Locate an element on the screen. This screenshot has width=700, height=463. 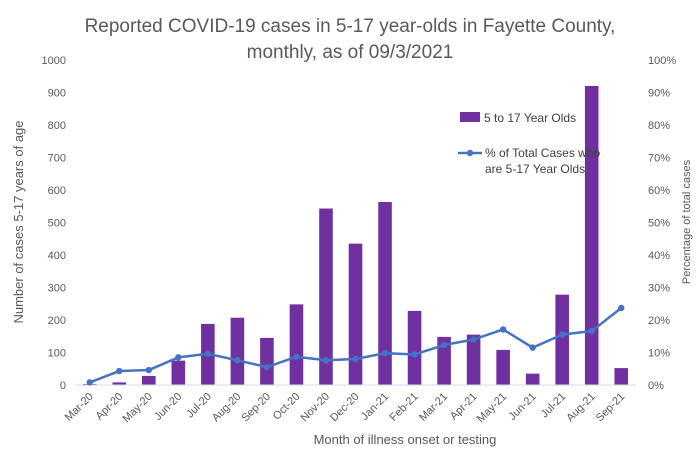
y-axis-right: 0% 10% 20% 30% 40% 50% 60% 70% 80% 90% 100% is located at coordinates (662, 223).